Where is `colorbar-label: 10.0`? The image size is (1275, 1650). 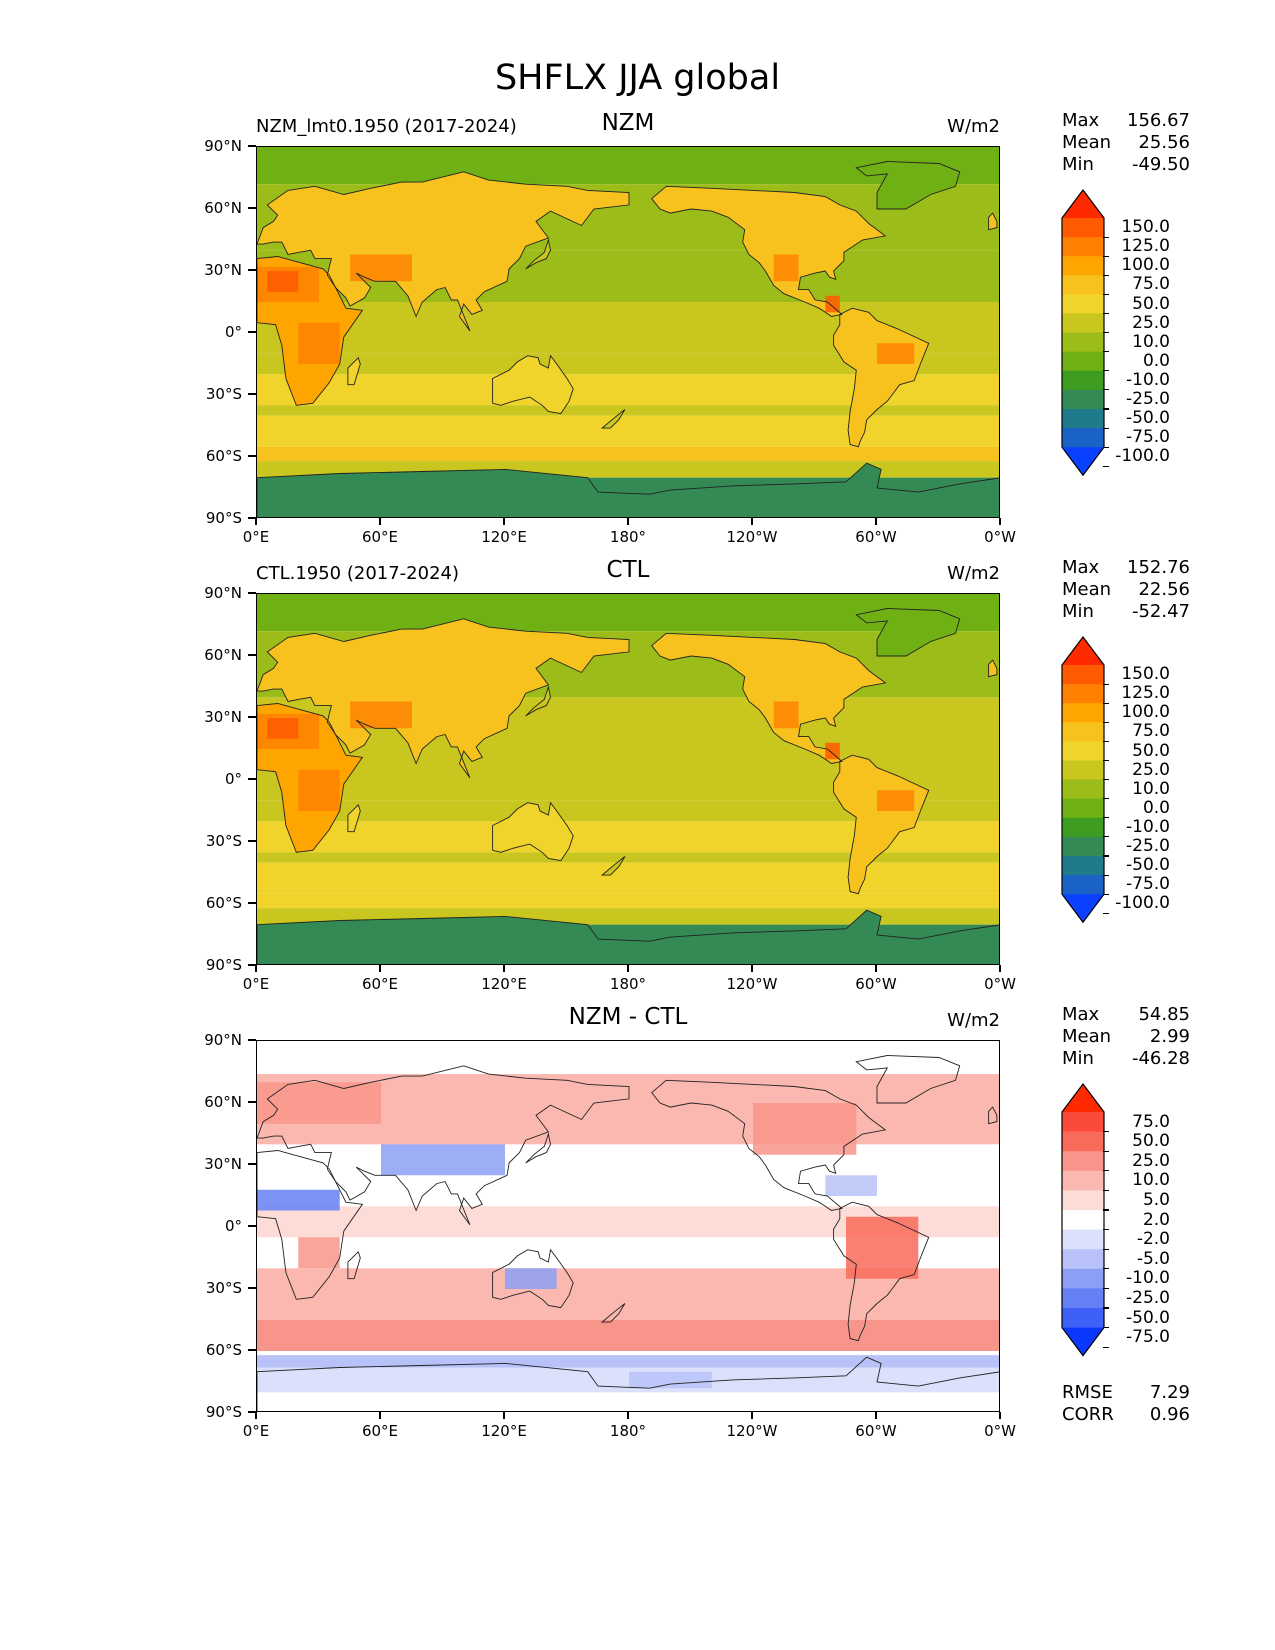 colorbar-label: 10.0 is located at coordinates (1151, 341).